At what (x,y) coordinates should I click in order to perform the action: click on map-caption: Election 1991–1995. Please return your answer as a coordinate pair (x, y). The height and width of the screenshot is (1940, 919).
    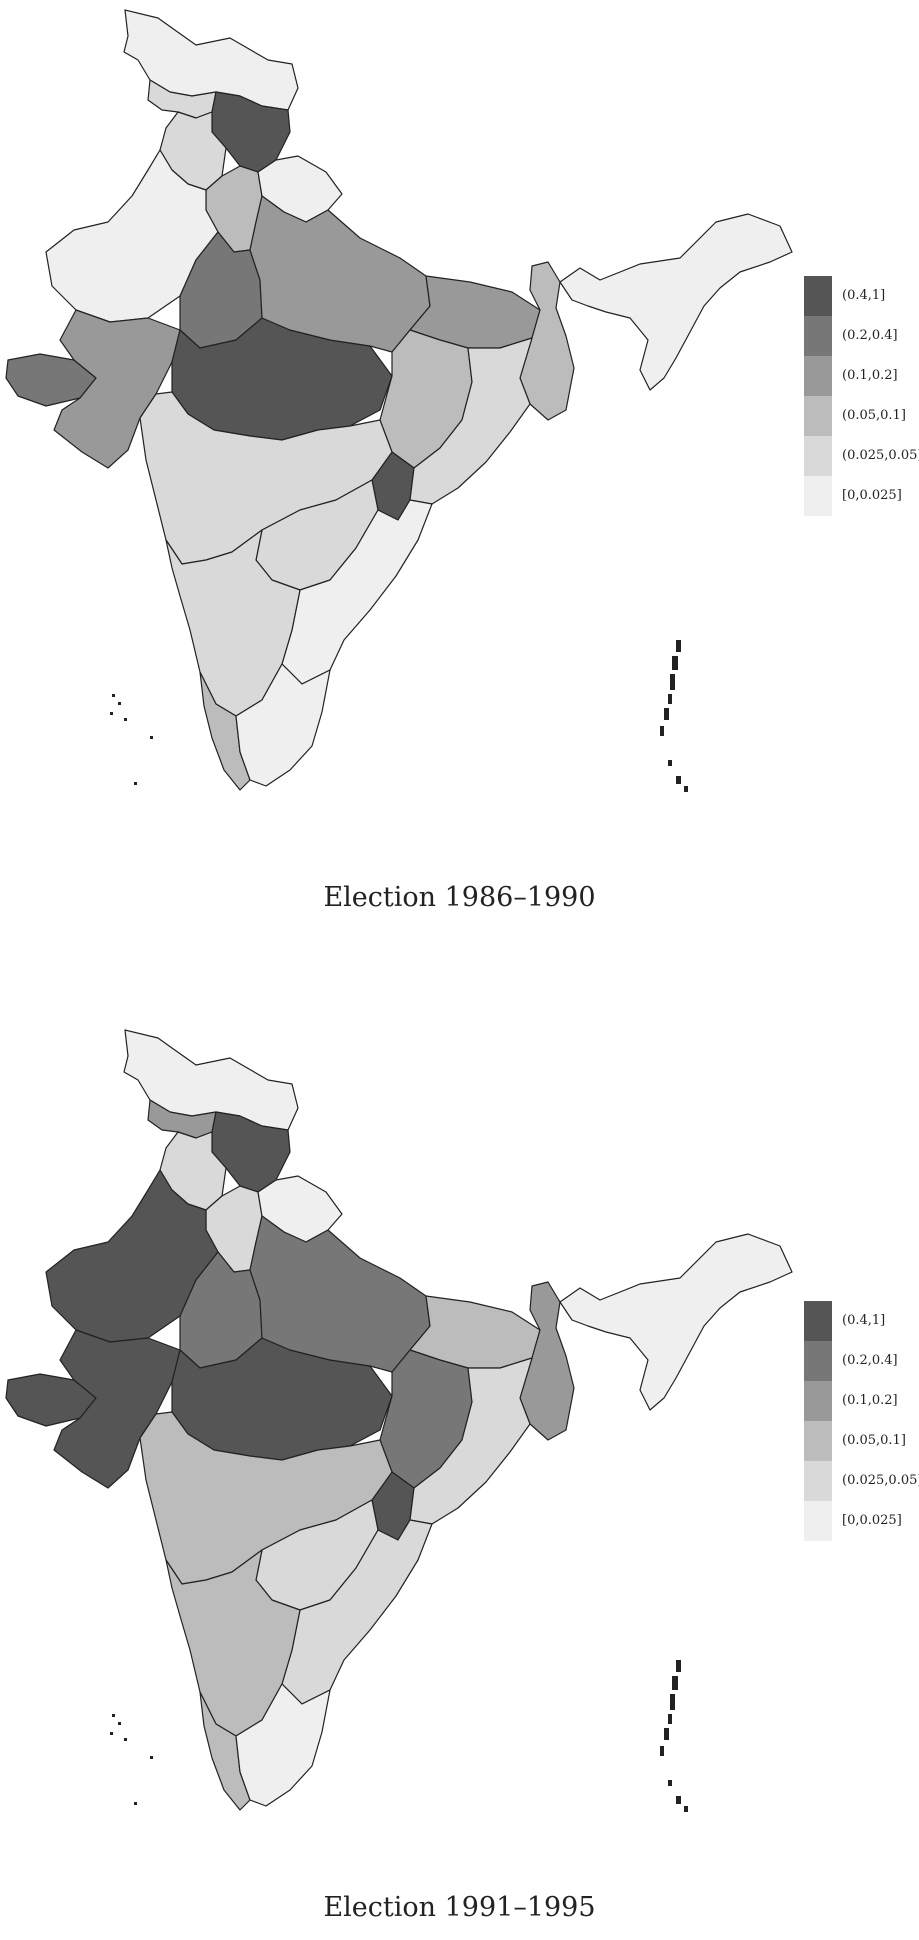
    Looking at the image, I should click on (459, 1907).